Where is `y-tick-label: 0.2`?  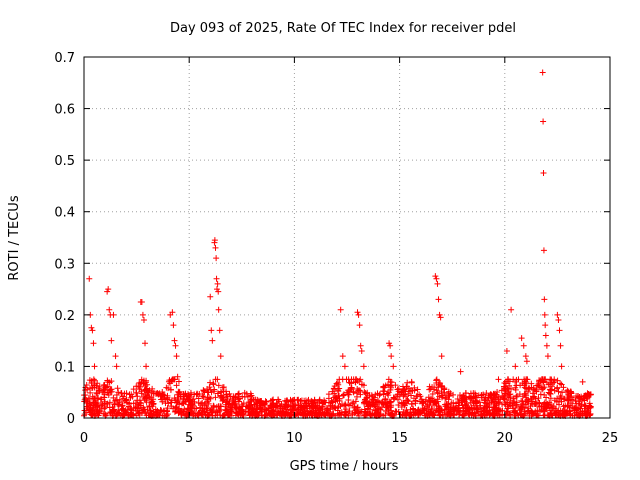
y-tick-label: 0.2 is located at coordinates (64, 316).